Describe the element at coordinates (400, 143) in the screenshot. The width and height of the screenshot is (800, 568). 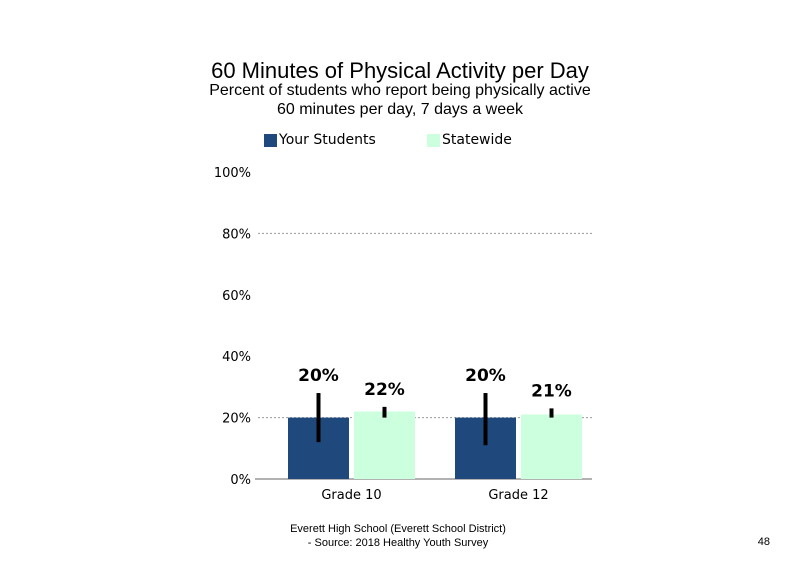
I see `chart-legend: Your Students Statewide` at that location.